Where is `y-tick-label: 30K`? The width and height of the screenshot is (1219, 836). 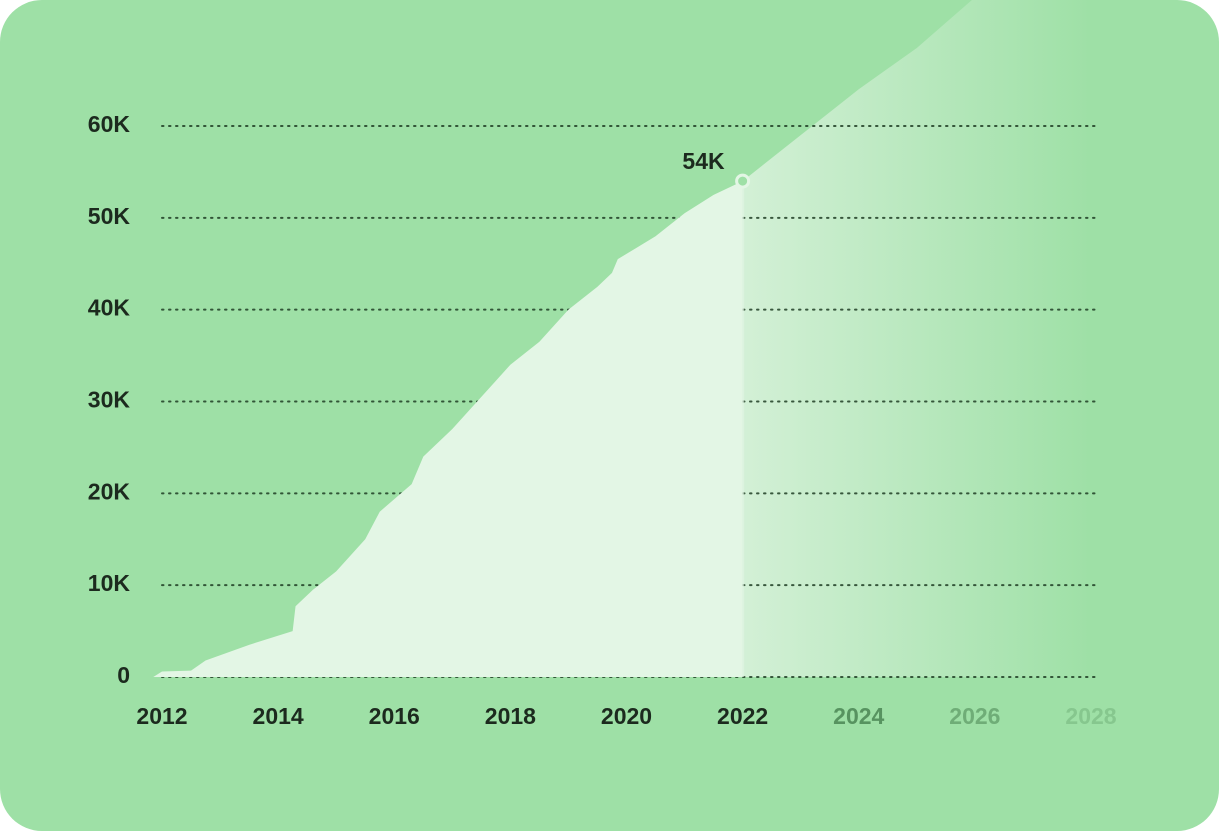 y-tick-label: 30K is located at coordinates (109, 400).